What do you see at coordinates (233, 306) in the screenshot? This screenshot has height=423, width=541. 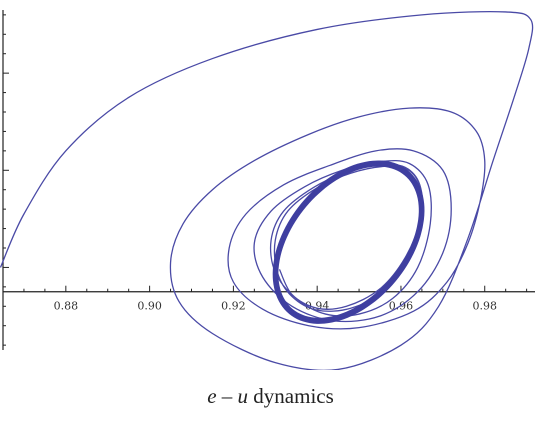 I see `x-tick-label: 0.92` at bounding box center [233, 306].